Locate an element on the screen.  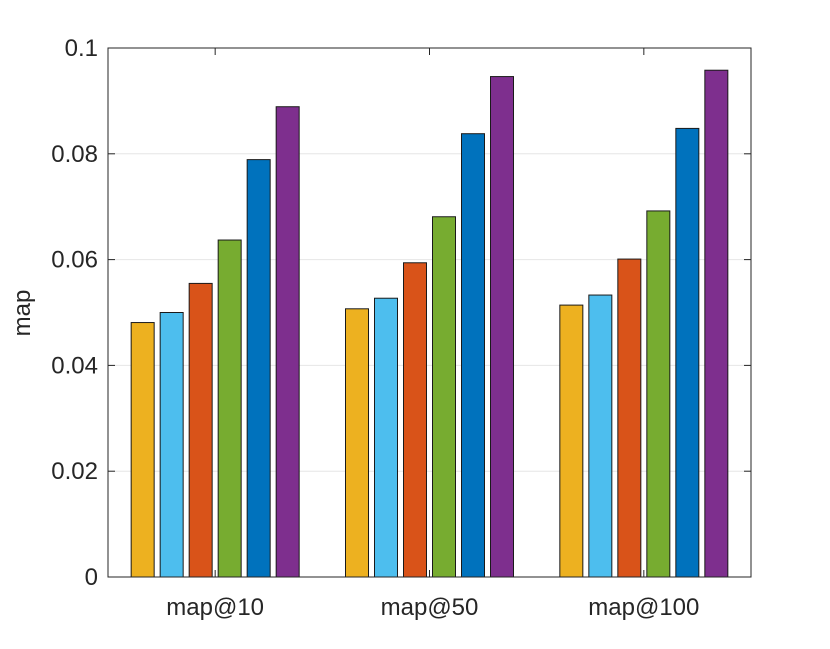
x-tick-label: map@100 is located at coordinates (643, 607).